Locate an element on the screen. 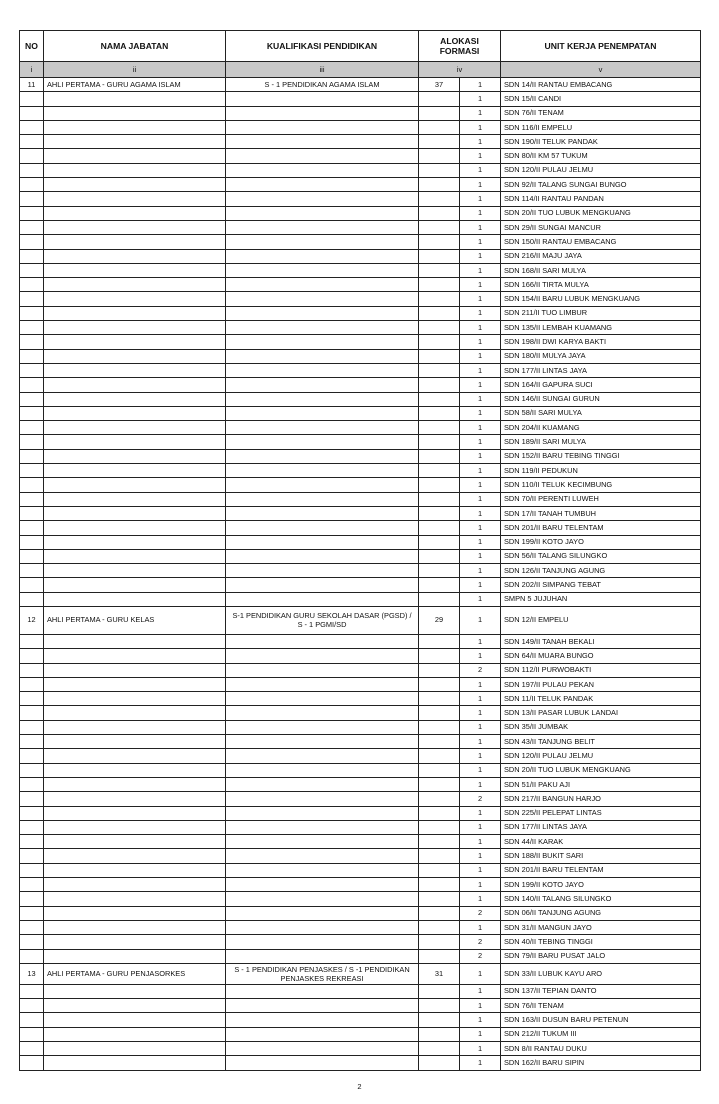 This screenshot has height=1104, width=719. table-row: 1 SDN 163/II DUSUN BARU PETENUN is located at coordinates (360, 1020).